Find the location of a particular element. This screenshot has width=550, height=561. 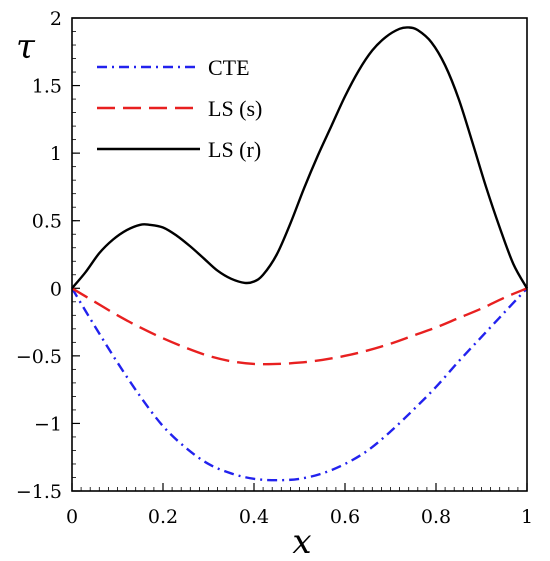

series-line-ls-s is located at coordinates (299, 326).